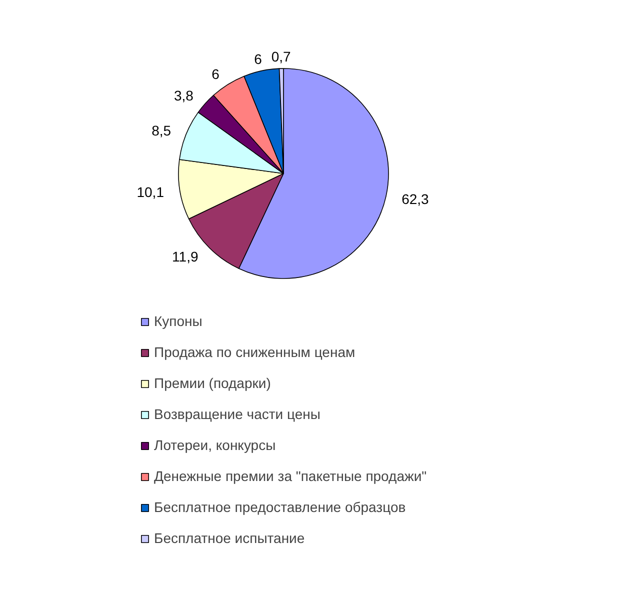  I want to click on data-label: 10,1, so click(150, 192).